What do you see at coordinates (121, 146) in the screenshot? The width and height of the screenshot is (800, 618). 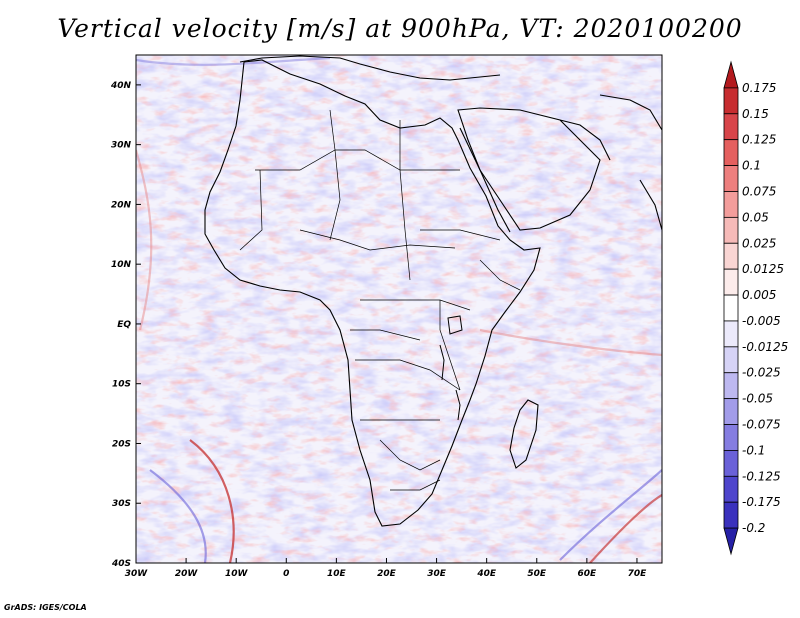 I see `lat-tick-label: 30N` at bounding box center [121, 146].